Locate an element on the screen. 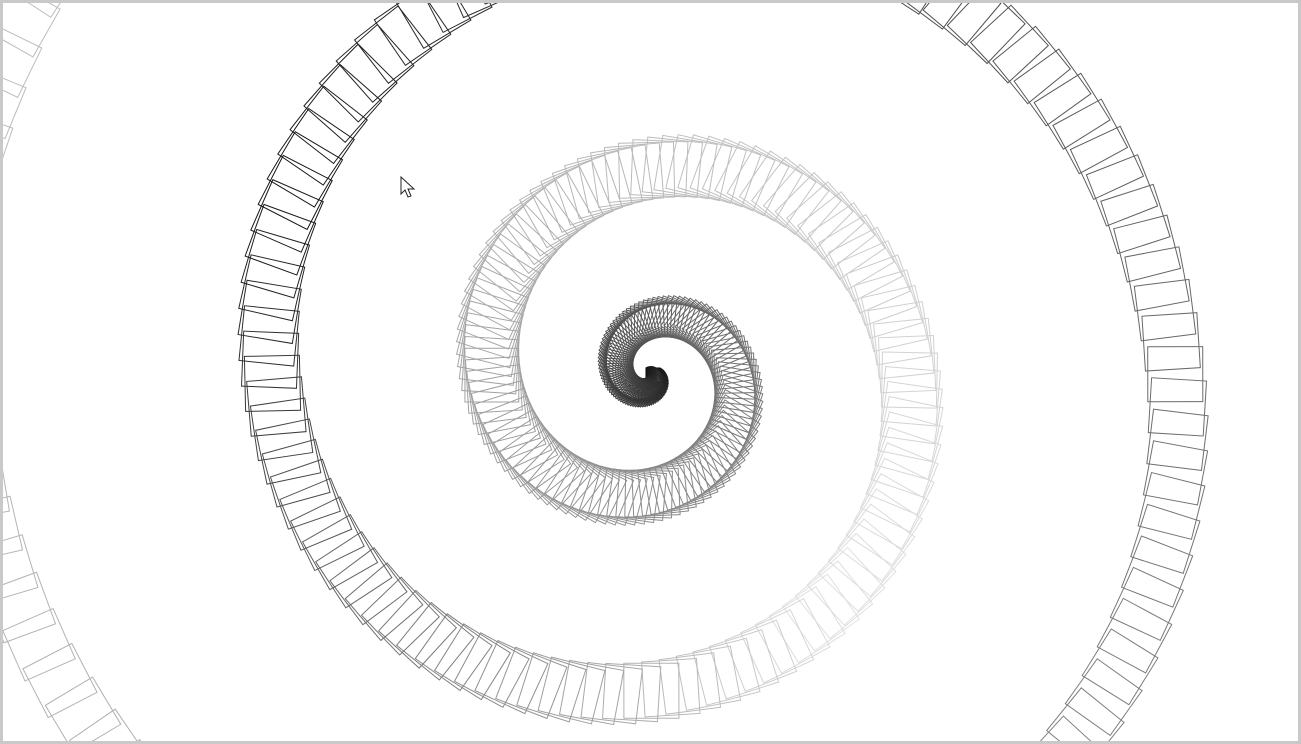 This screenshot has height=744, width=1301. arrow-pointer-icon is located at coordinates (408, 188).